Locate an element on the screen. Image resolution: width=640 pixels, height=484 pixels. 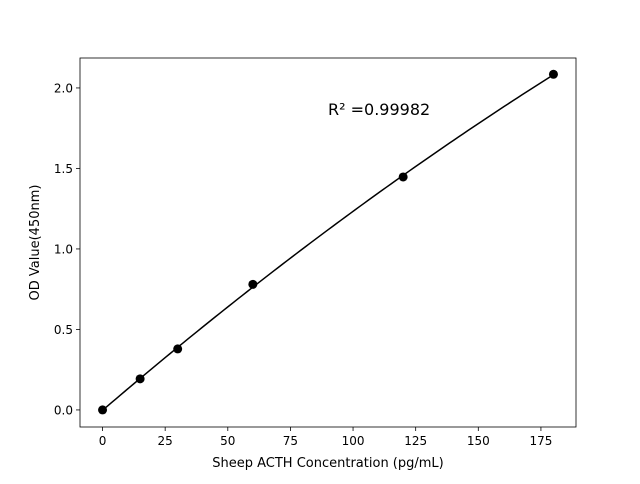
x-tick-label: 25 is located at coordinates (165, 441).